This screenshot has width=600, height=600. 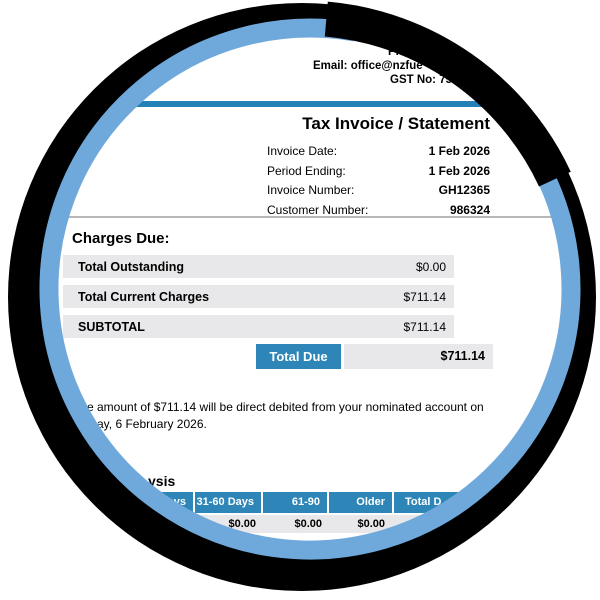 What do you see at coordinates (298, 356) in the screenshot?
I see `total-due-badge: Total Due` at bounding box center [298, 356].